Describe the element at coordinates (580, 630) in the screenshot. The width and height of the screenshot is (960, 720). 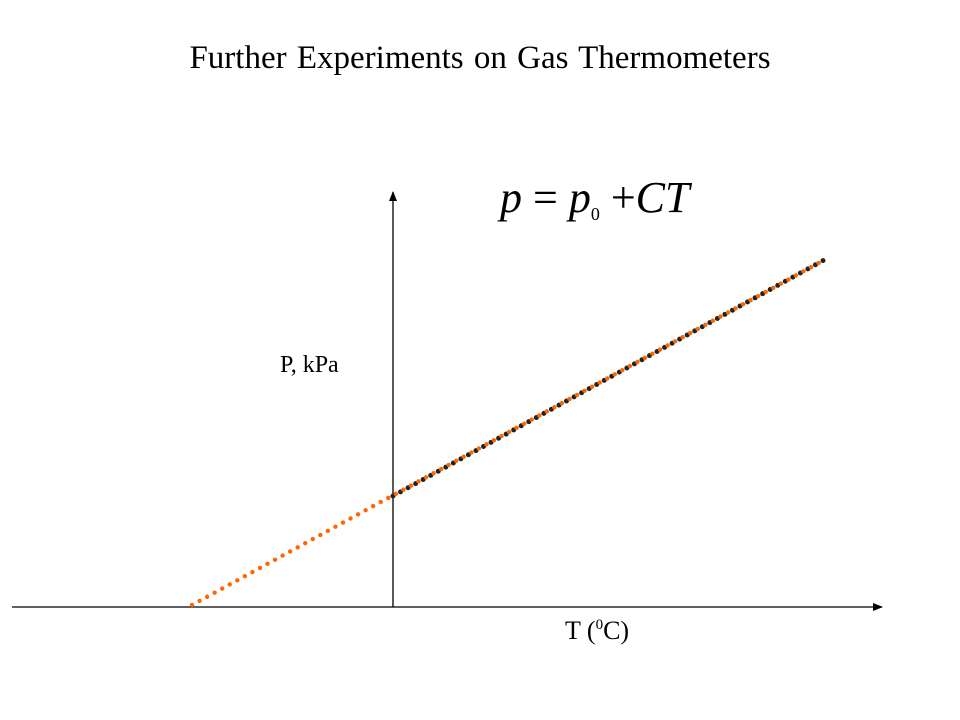
I see `x-axis-label-prefix: T (` at that location.